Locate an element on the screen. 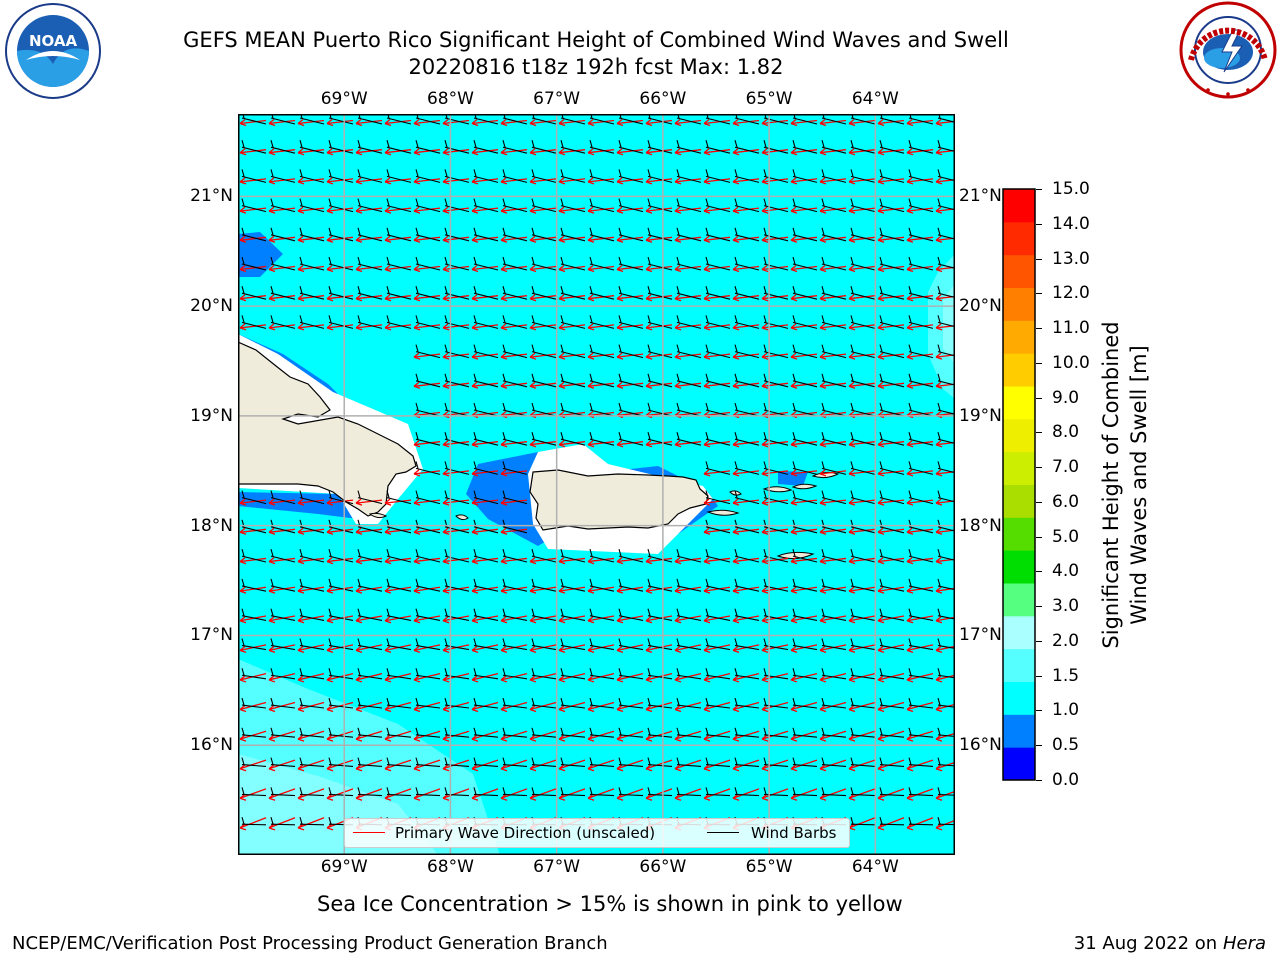 This screenshot has width=1280, height=960. lat-tick-right: 21°N is located at coordinates (980, 196).